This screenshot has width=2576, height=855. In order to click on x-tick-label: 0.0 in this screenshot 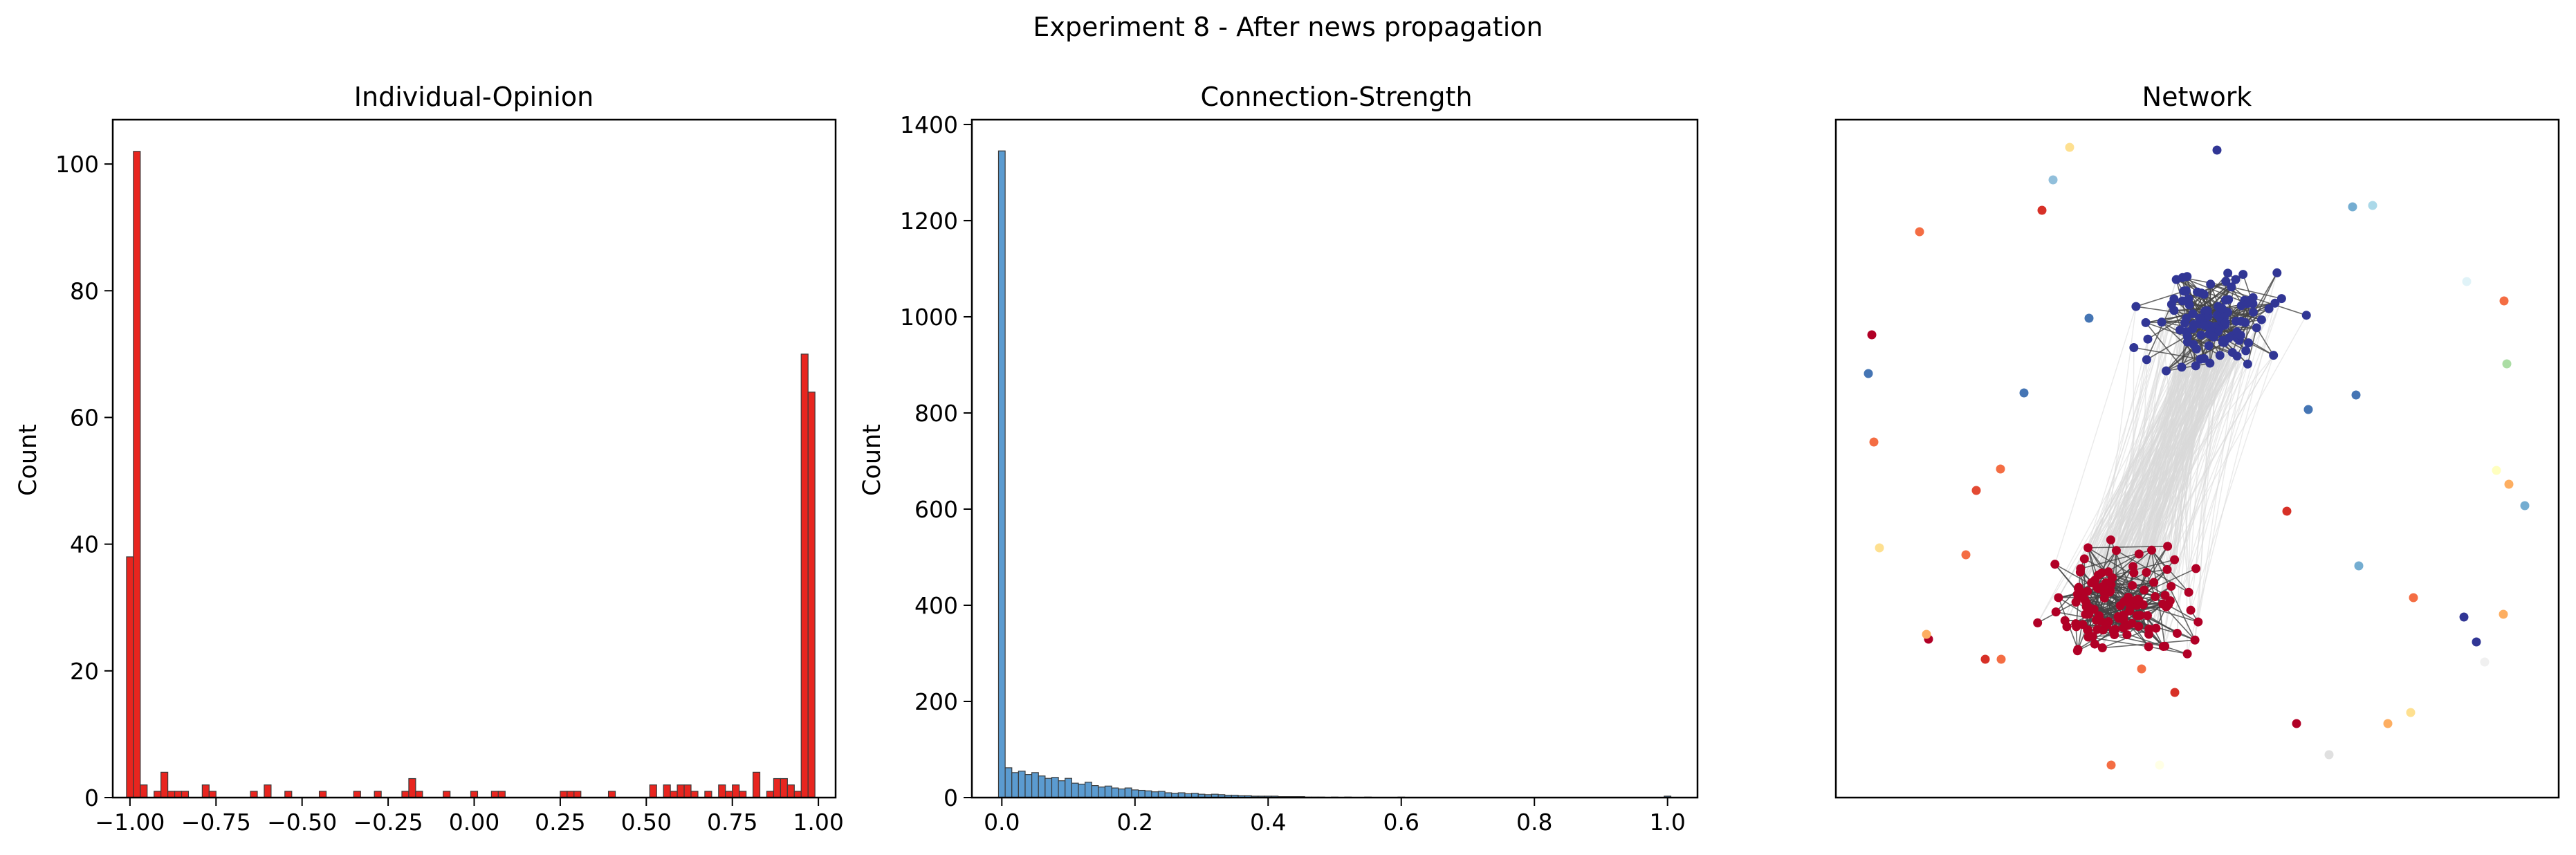, I will do `click(1002, 822)`.